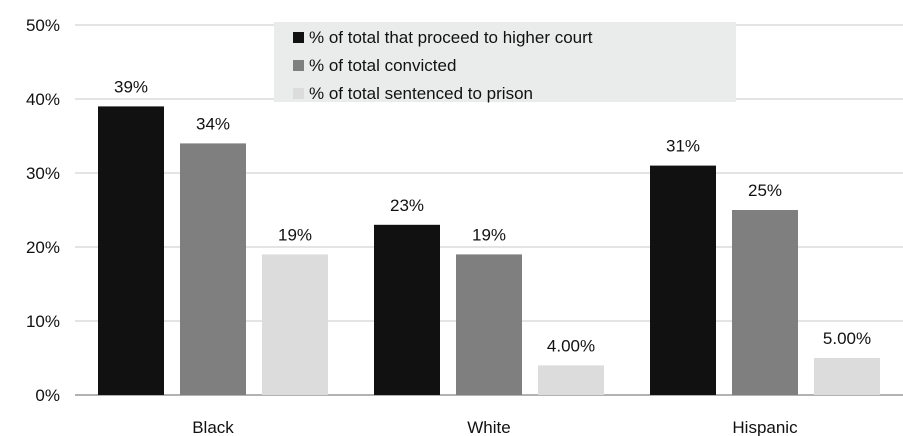 Image resolution: width=903 pixels, height=436 pixels. I want to click on y-tick-label: 10%, so click(43, 321).